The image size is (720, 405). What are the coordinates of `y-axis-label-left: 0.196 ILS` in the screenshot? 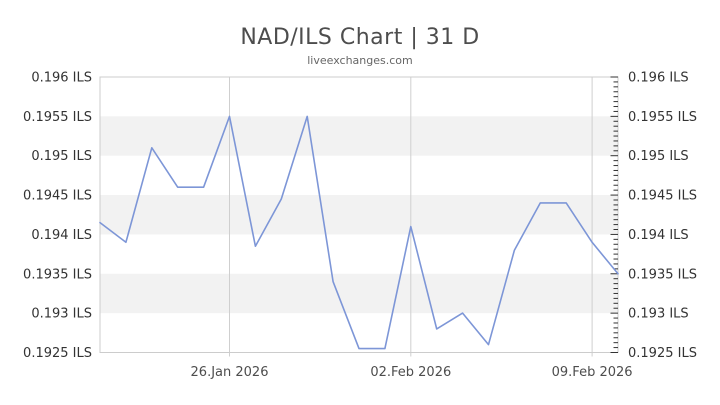 It's located at (61, 78).